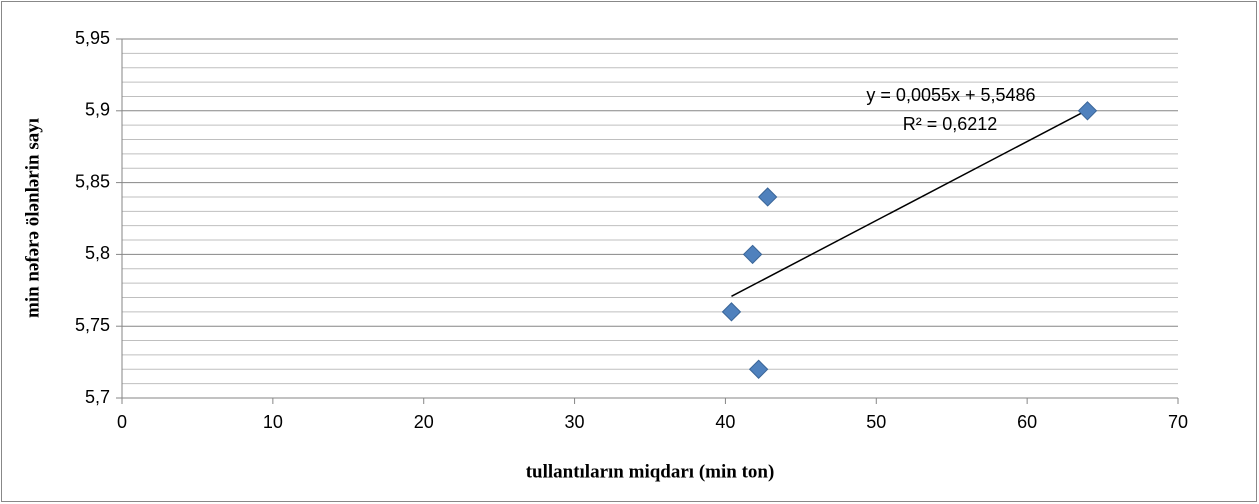  I want to click on trendline, so click(909, 203).